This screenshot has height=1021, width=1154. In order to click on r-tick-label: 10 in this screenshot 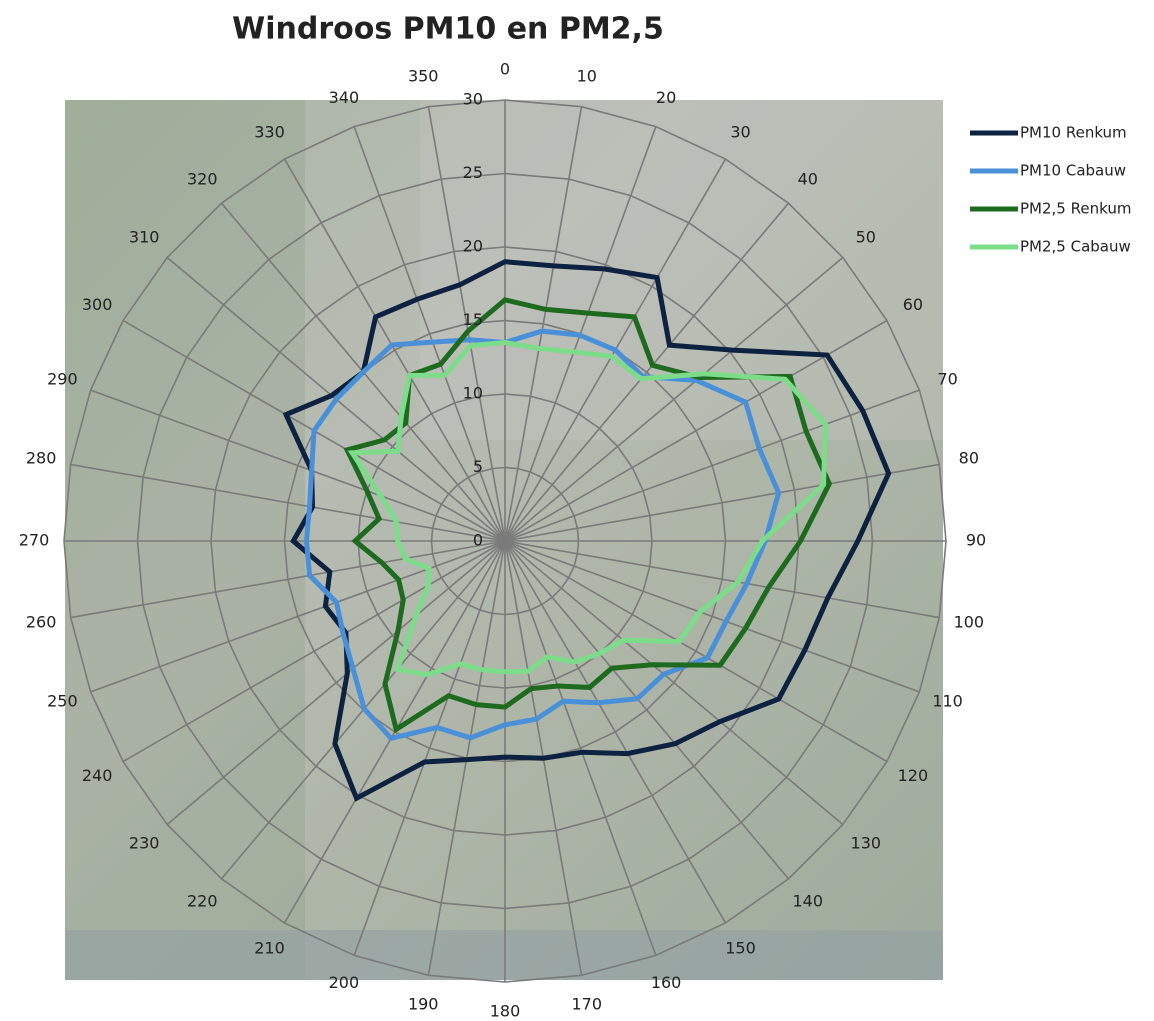, I will do `click(473, 393)`.